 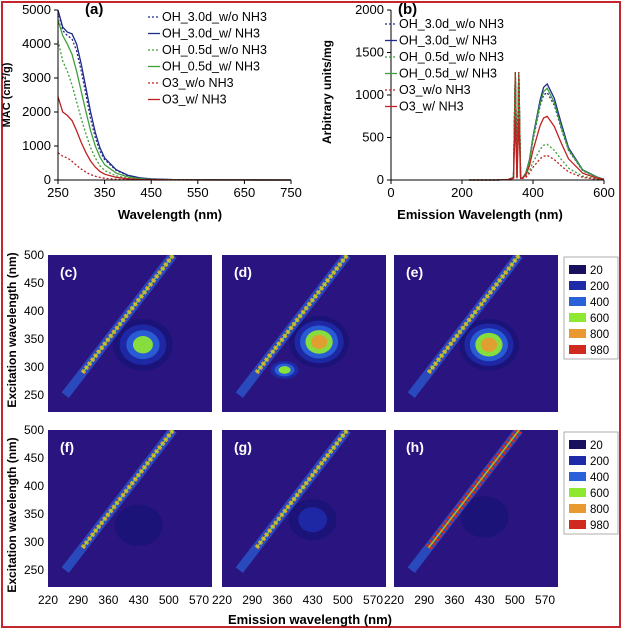 I want to click on panel-b-x-label: Emission Wavelength (nm), so click(x=480, y=214).